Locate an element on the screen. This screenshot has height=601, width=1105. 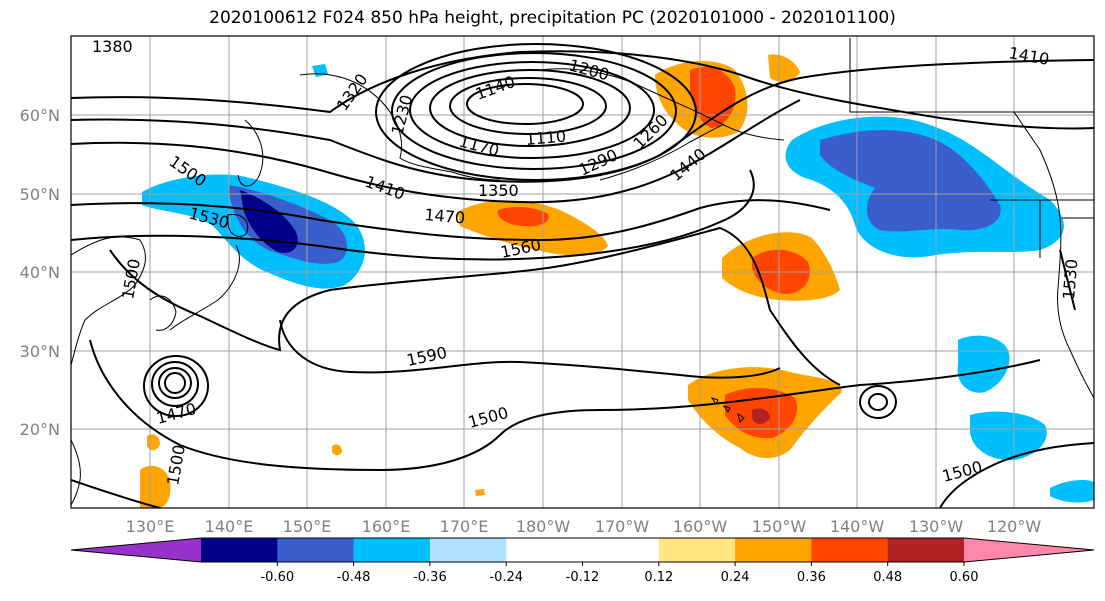
colorbar-tick-label: -0.36 is located at coordinates (430, 577).